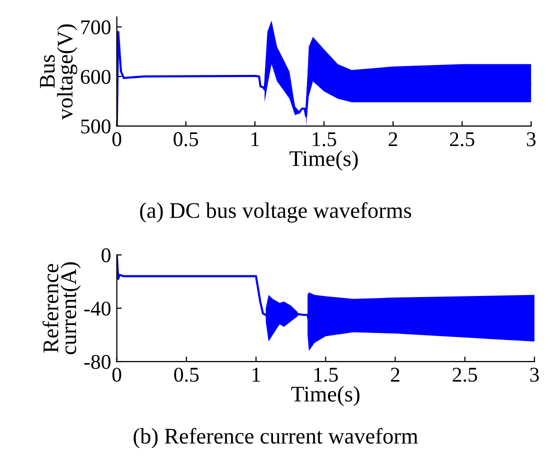 The height and width of the screenshot is (472, 551). What do you see at coordinates (97, 361) in the screenshot?
I see `y-tick-label: -80` at bounding box center [97, 361].